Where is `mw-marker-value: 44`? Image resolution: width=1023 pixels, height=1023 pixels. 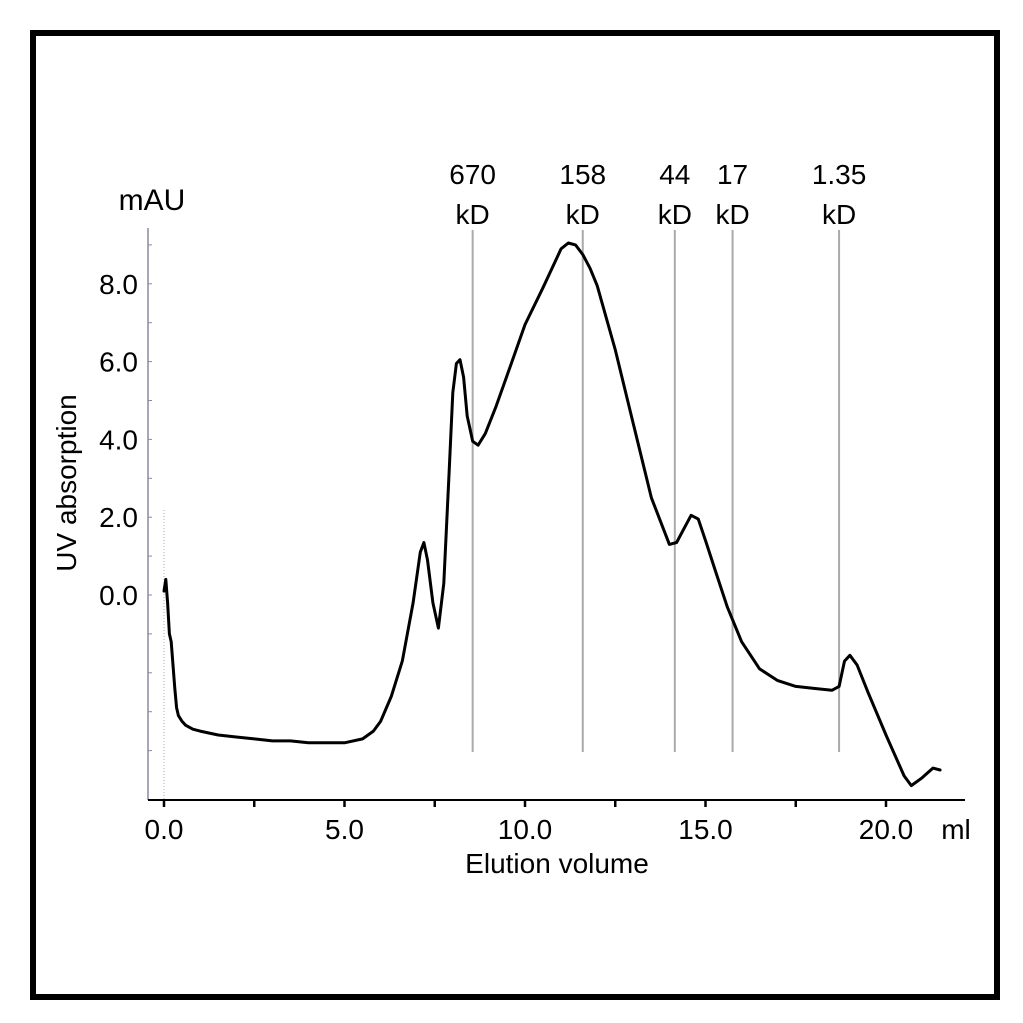
mw-marker-value: 44 is located at coordinates (674, 174).